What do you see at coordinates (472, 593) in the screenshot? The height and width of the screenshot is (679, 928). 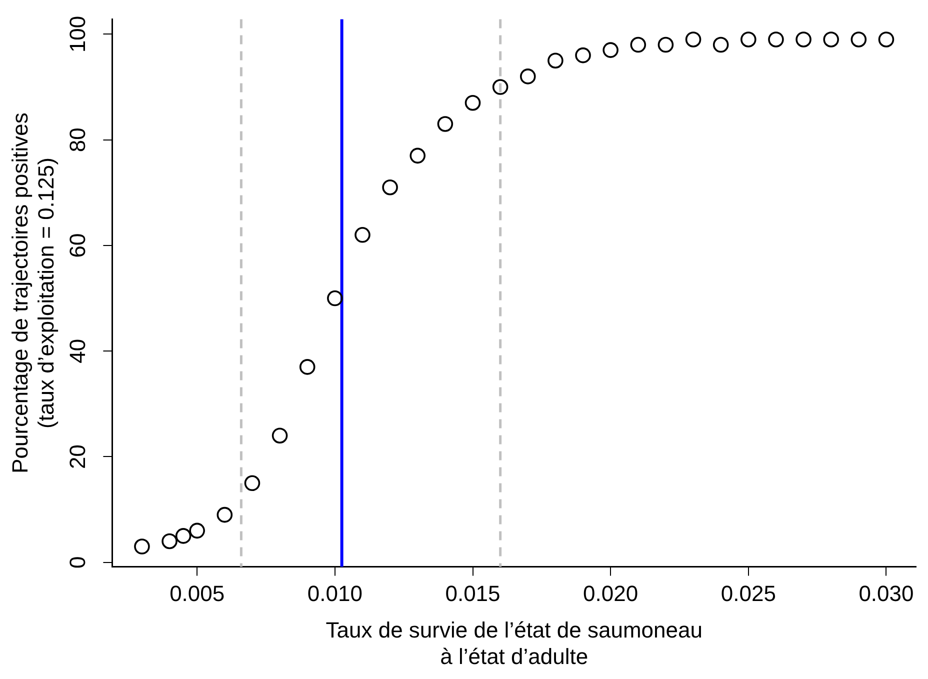 I see `x-tick-label: 0.015` at bounding box center [472, 593].